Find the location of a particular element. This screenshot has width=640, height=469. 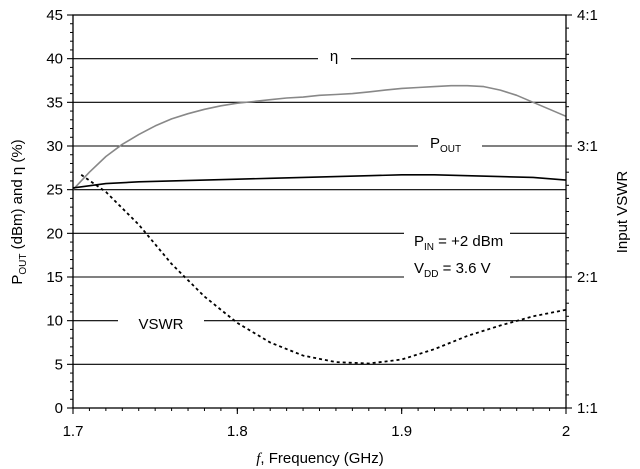

pout-label-main: P is located at coordinates (435, 143).